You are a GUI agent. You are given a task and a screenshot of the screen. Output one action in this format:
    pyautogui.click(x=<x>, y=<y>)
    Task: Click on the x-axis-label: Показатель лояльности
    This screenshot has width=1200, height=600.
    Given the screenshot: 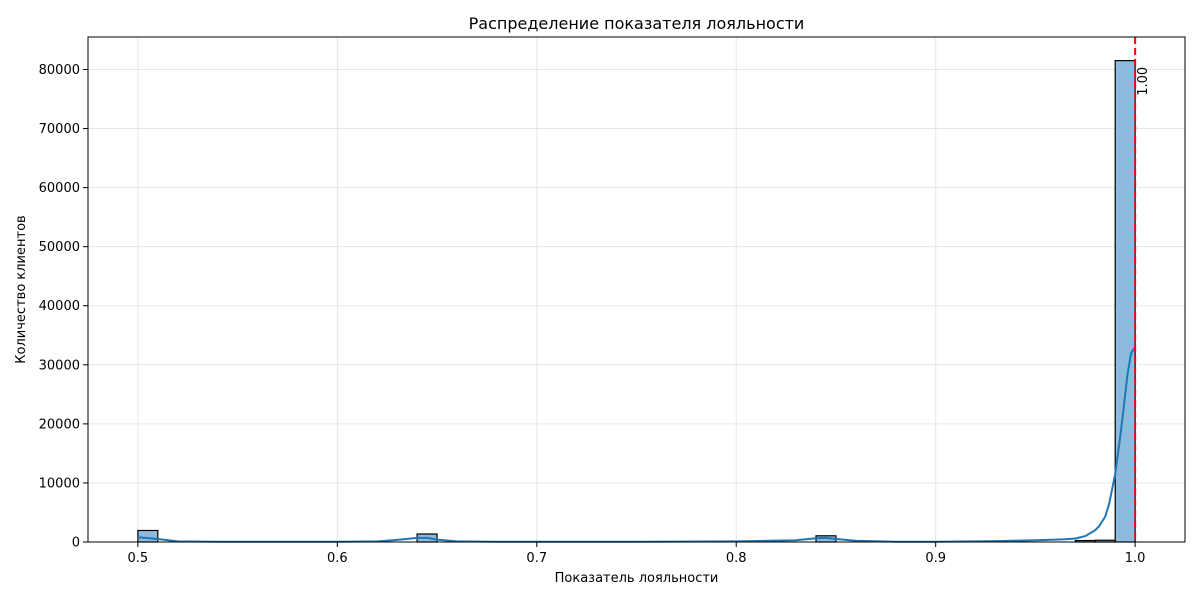 What is the action you would take?
    pyautogui.click(x=637, y=578)
    